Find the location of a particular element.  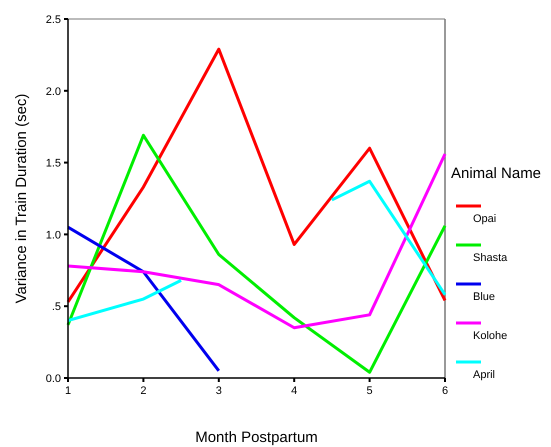

y-tick-label: 2.0 is located at coordinates (53, 92).